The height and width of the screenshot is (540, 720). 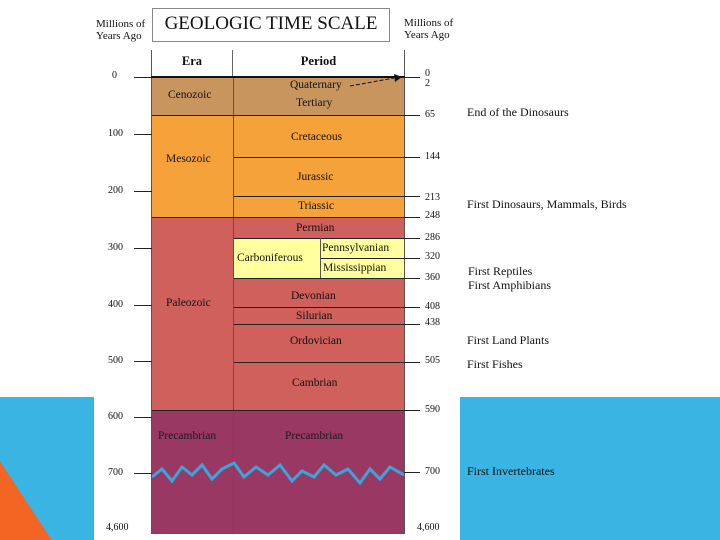 What do you see at coordinates (518, 112) in the screenshot?
I see `event-end-of-dinosaurs: End of the Dinosaurs` at bounding box center [518, 112].